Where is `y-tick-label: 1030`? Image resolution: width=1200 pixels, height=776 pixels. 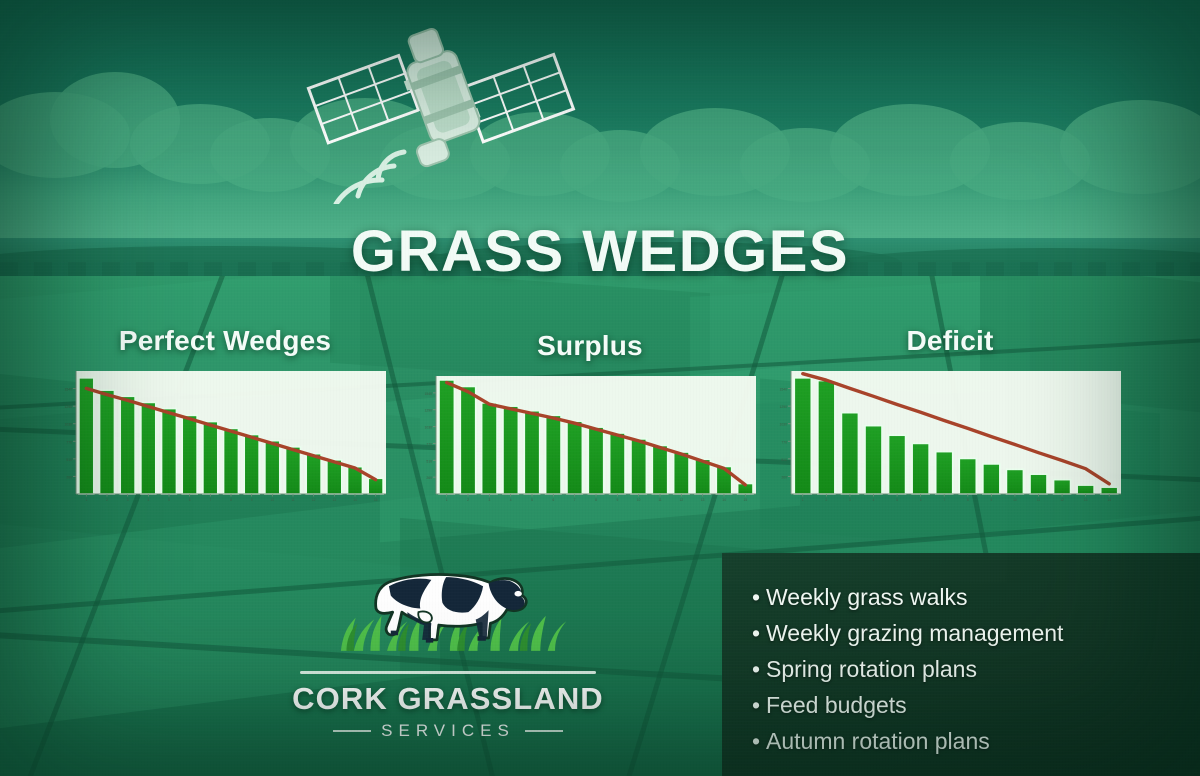 y-tick-label: 1030 is located at coordinates (68, 425).